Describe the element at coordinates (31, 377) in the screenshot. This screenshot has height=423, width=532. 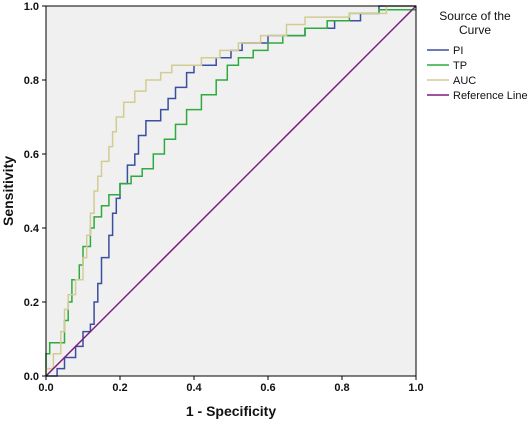
I see `y-tick-label: 0.0` at that location.